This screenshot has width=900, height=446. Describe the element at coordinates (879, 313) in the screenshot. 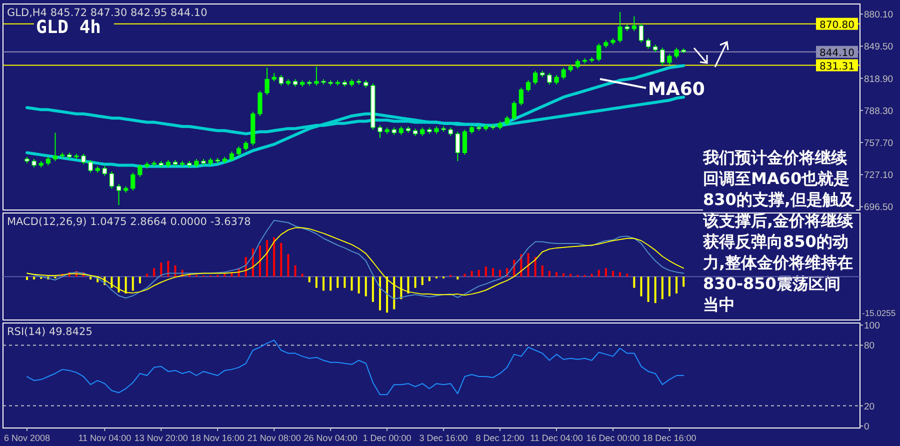

I see `text: -15.0255` at that location.